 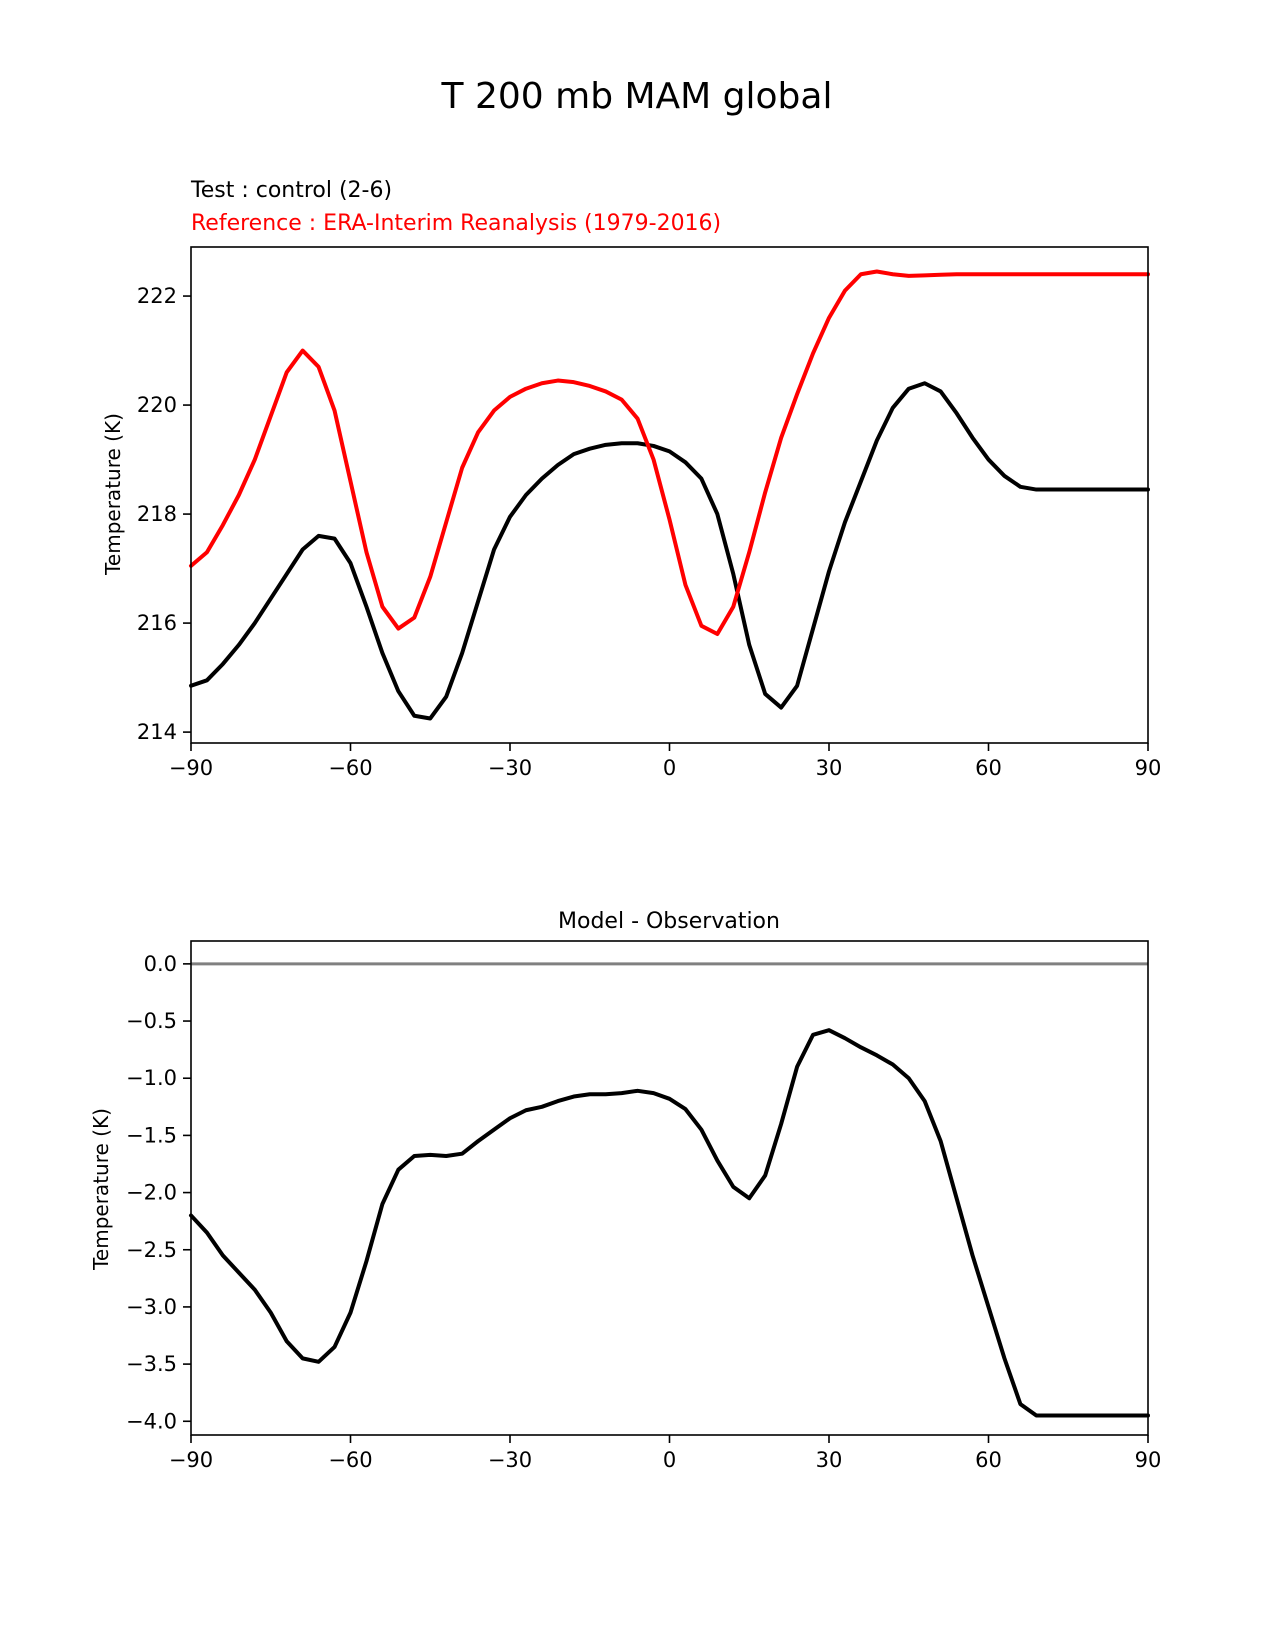 I want to click on top-title-test: Test : control (2-6), so click(x=291, y=190).